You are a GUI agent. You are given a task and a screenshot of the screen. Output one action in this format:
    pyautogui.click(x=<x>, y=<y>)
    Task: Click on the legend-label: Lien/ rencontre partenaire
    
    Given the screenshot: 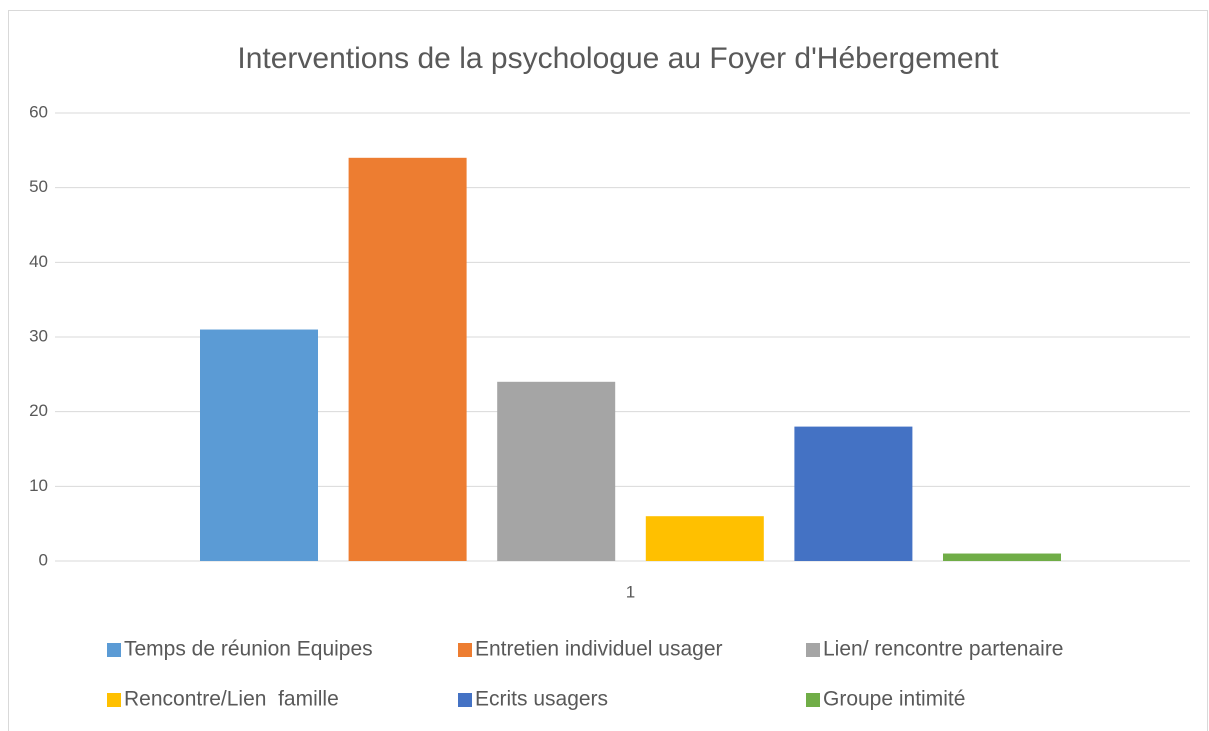 What is the action you would take?
    pyautogui.click(x=943, y=649)
    